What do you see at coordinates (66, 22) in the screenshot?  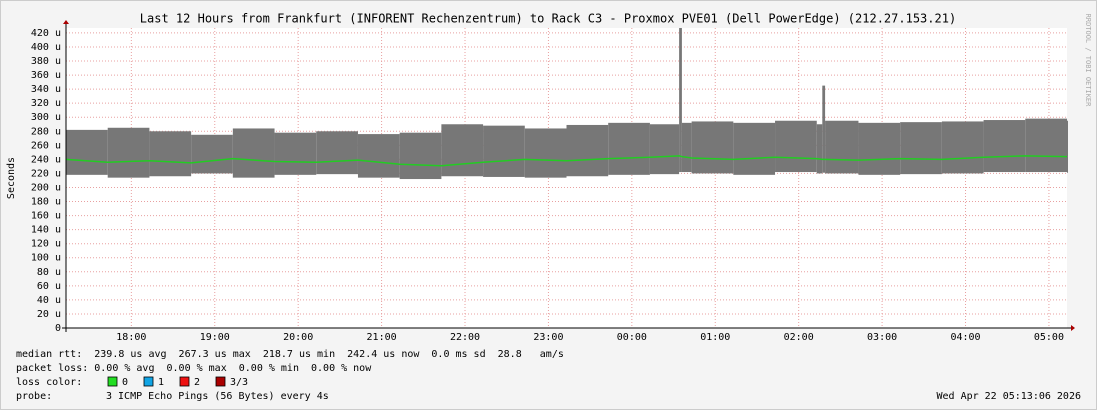 I see `y-arrow` at bounding box center [66, 22].